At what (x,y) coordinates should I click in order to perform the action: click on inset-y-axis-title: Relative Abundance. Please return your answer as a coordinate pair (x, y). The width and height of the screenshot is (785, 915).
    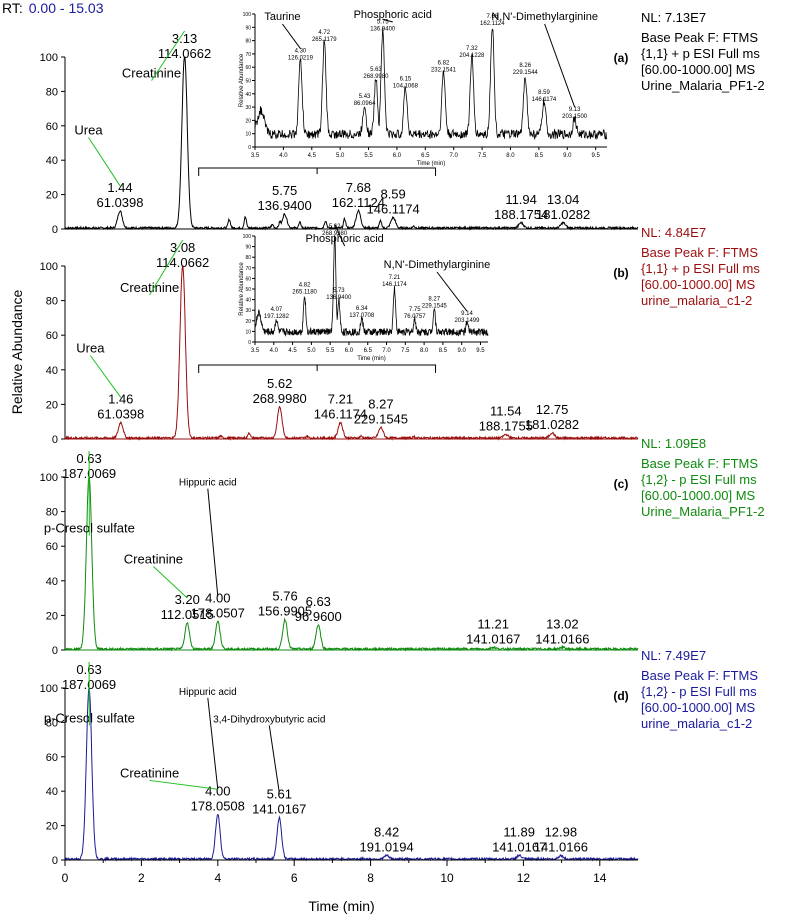
    Looking at the image, I should click on (242, 289).